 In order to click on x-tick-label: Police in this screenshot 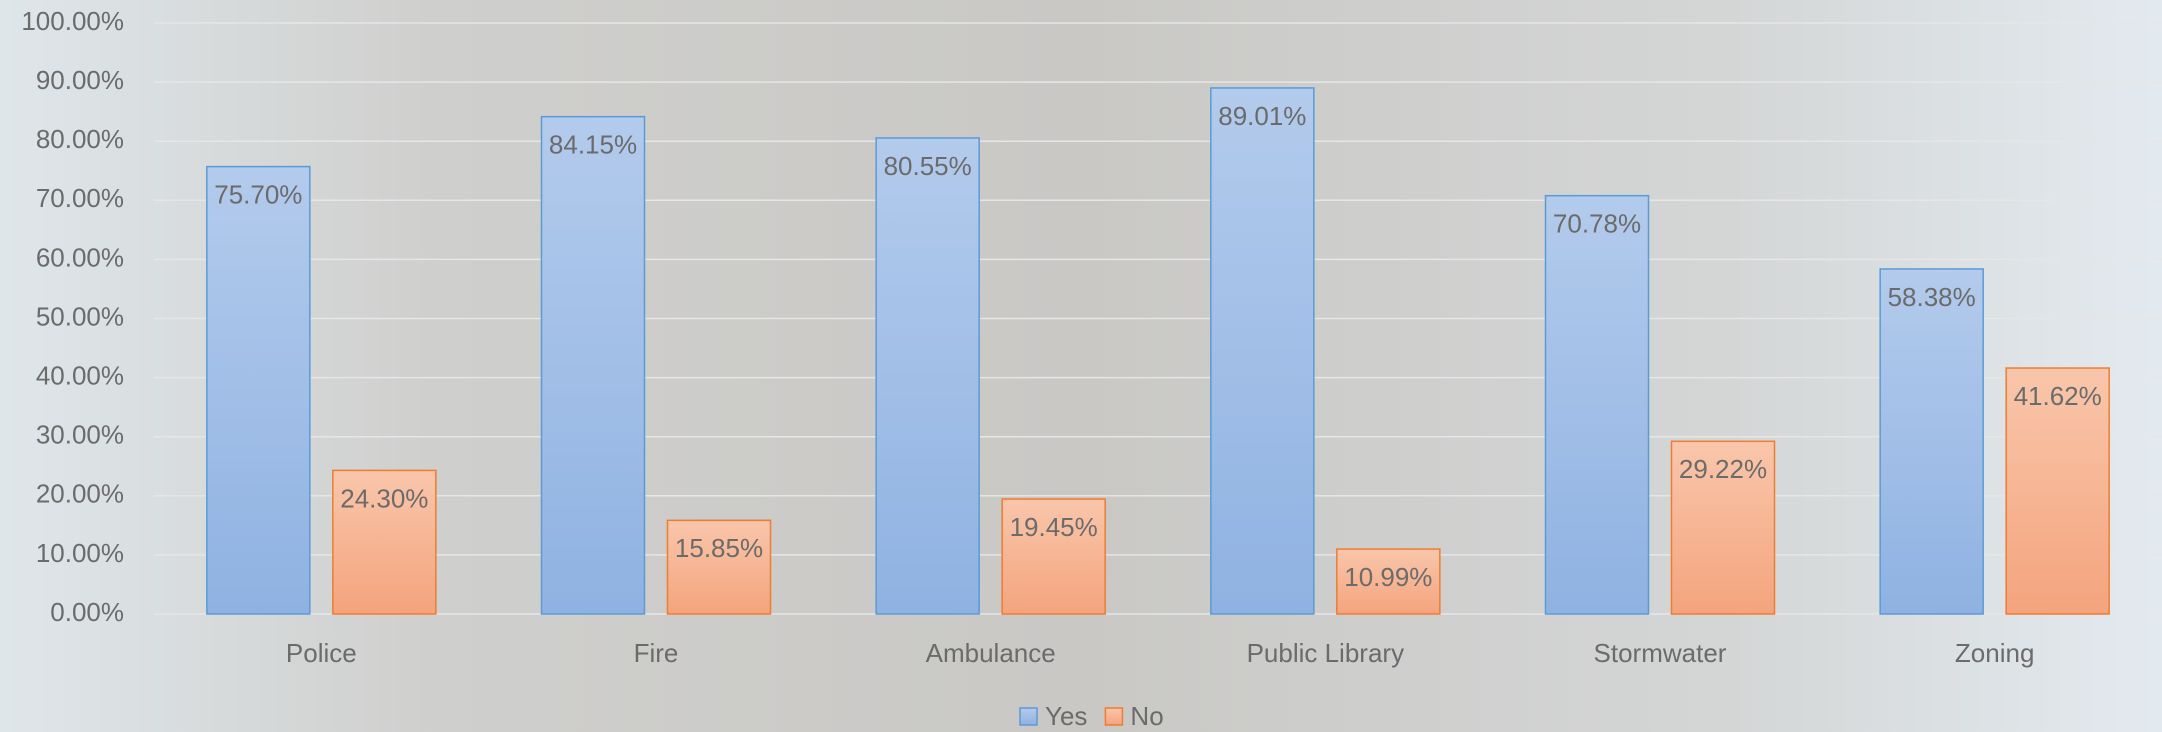, I will do `click(321, 653)`.